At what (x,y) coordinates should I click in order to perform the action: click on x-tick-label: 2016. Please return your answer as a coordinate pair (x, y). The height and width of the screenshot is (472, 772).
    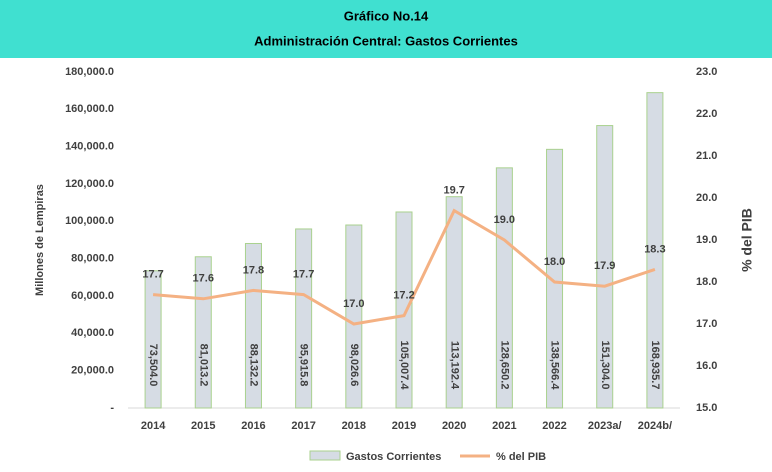
    Looking at the image, I should click on (253, 426).